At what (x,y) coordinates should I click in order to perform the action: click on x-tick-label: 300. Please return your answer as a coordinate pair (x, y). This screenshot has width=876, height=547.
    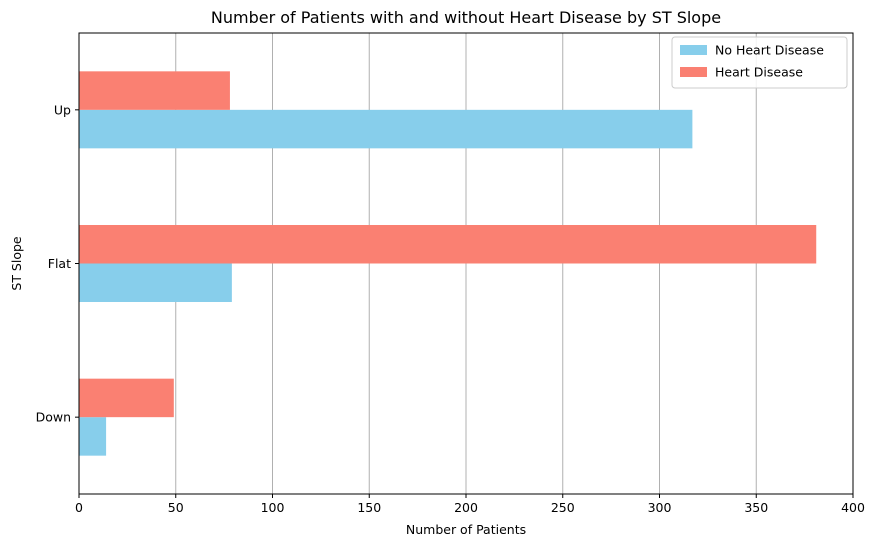
    Looking at the image, I should click on (660, 507).